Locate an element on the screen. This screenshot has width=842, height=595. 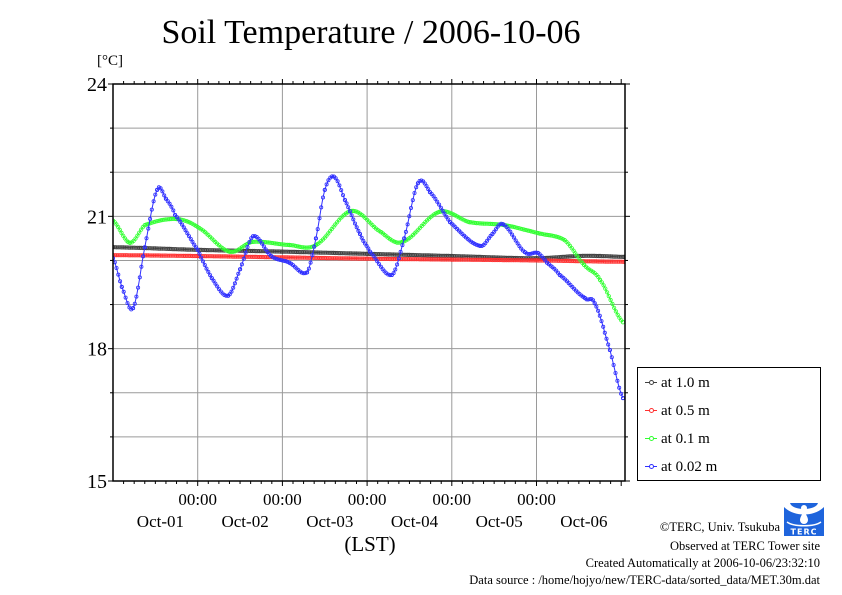
x-tick-date-label: Oct-01 is located at coordinates (160, 521).